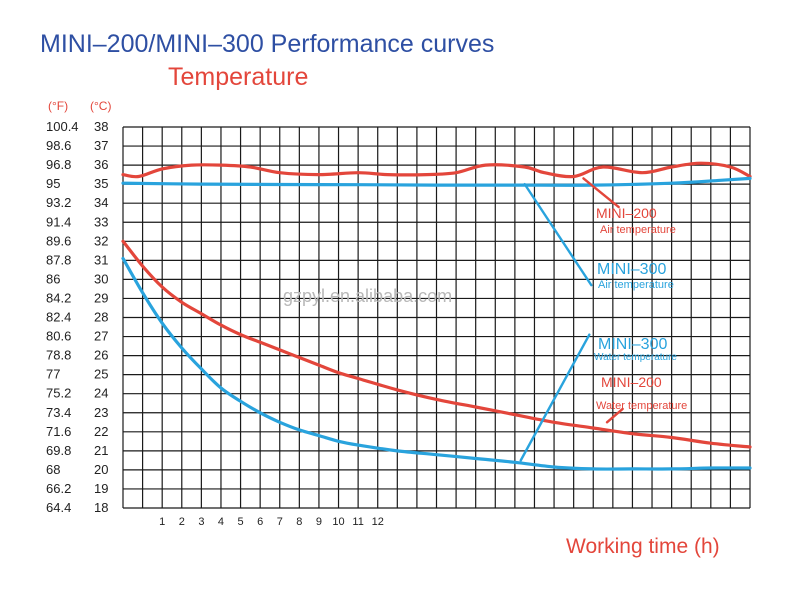 The height and width of the screenshot is (590, 800). I want to click on y-tick-fahrenheit: 78.8, so click(58, 355).